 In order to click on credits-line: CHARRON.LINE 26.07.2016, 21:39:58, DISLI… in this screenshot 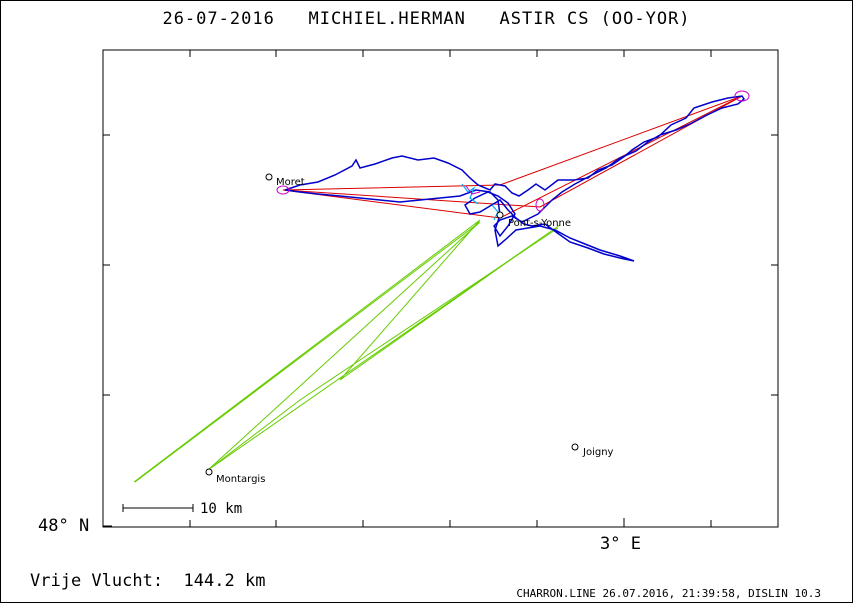, I will do `click(668, 593)`.